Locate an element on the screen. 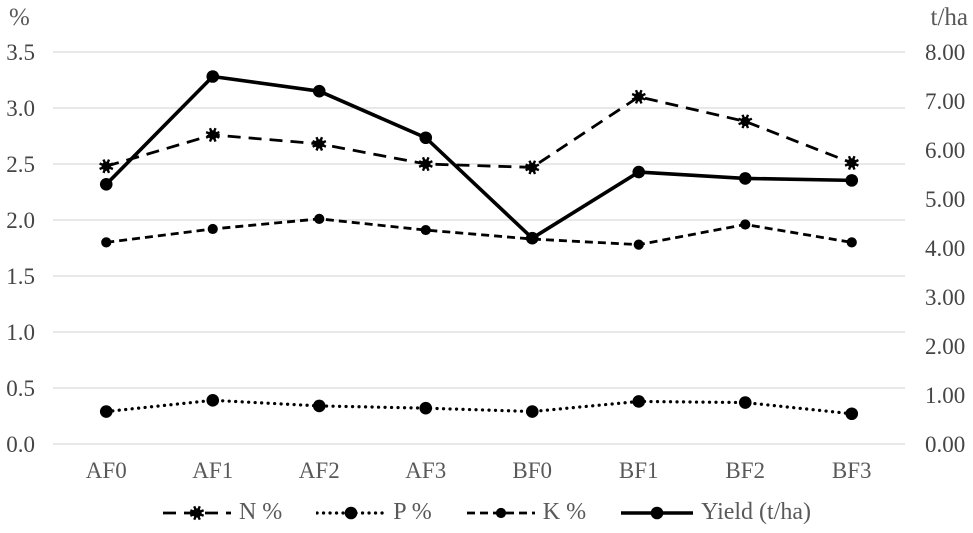 Image resolution: width=973 pixels, height=533 pixels. legend-sample-k-icon is located at coordinates (500, 512).